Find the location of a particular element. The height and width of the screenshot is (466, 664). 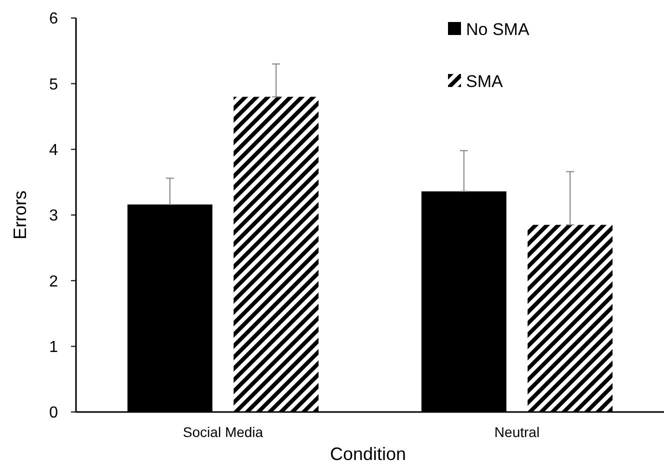

x-tick-label: Neutral is located at coordinates (517, 432).